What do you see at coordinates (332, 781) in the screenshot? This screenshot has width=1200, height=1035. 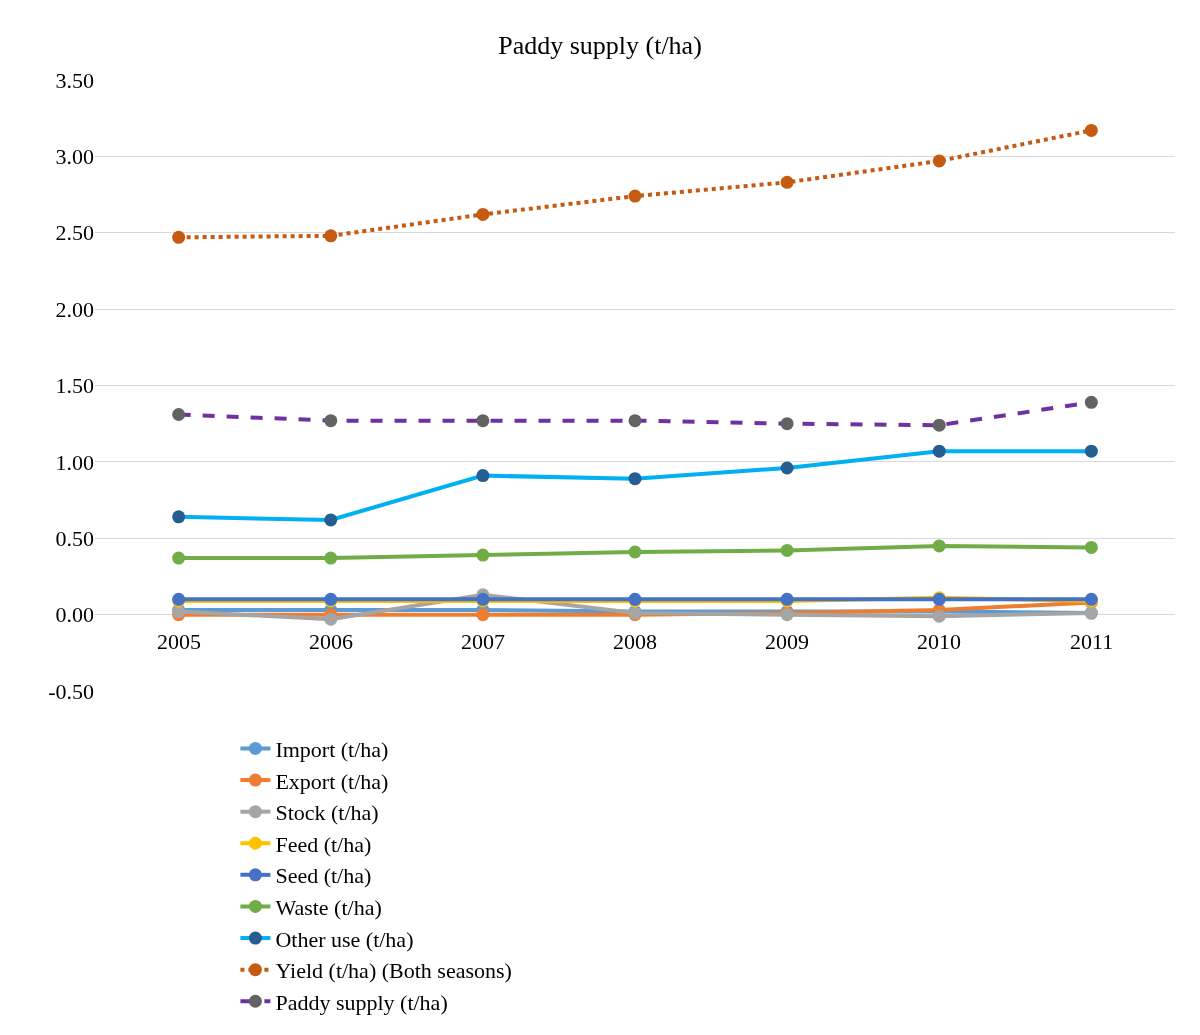 I see `legend-label: Export (t/ha)` at bounding box center [332, 781].